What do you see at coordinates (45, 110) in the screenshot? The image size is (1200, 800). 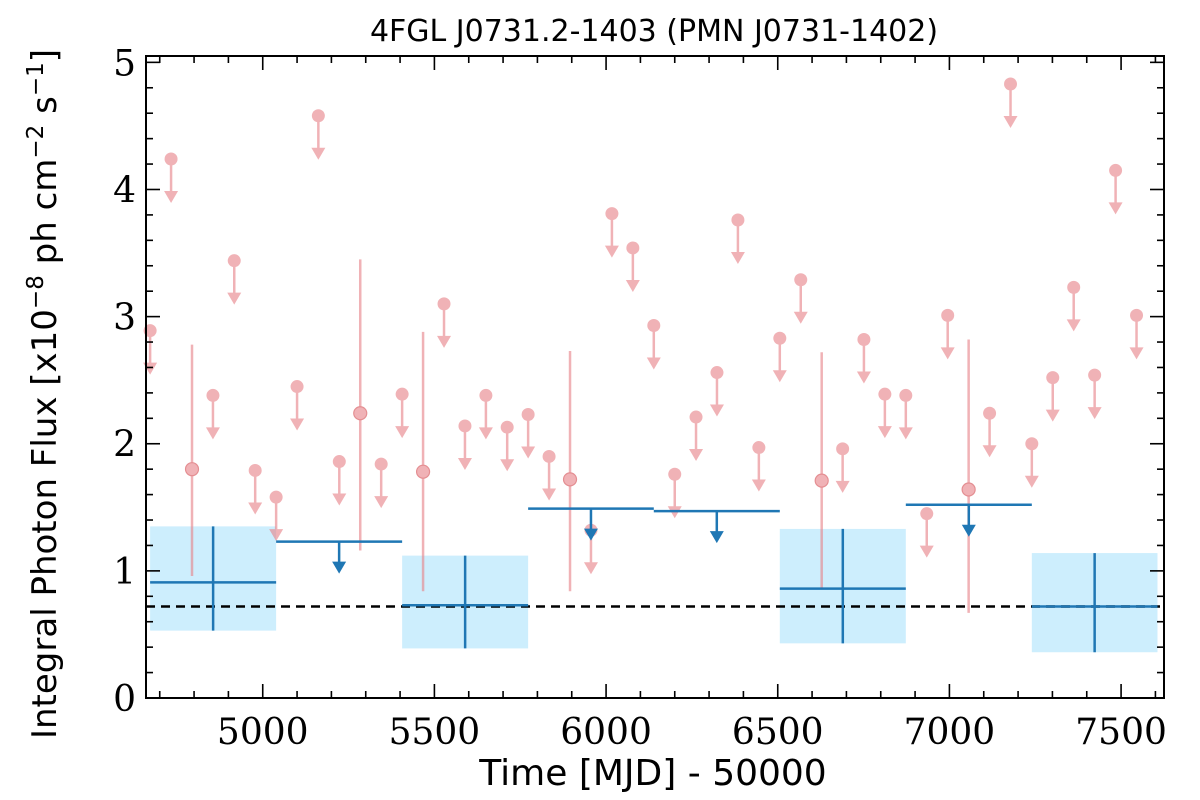 I see `y-axis-label-unit-s: s` at bounding box center [45, 110].